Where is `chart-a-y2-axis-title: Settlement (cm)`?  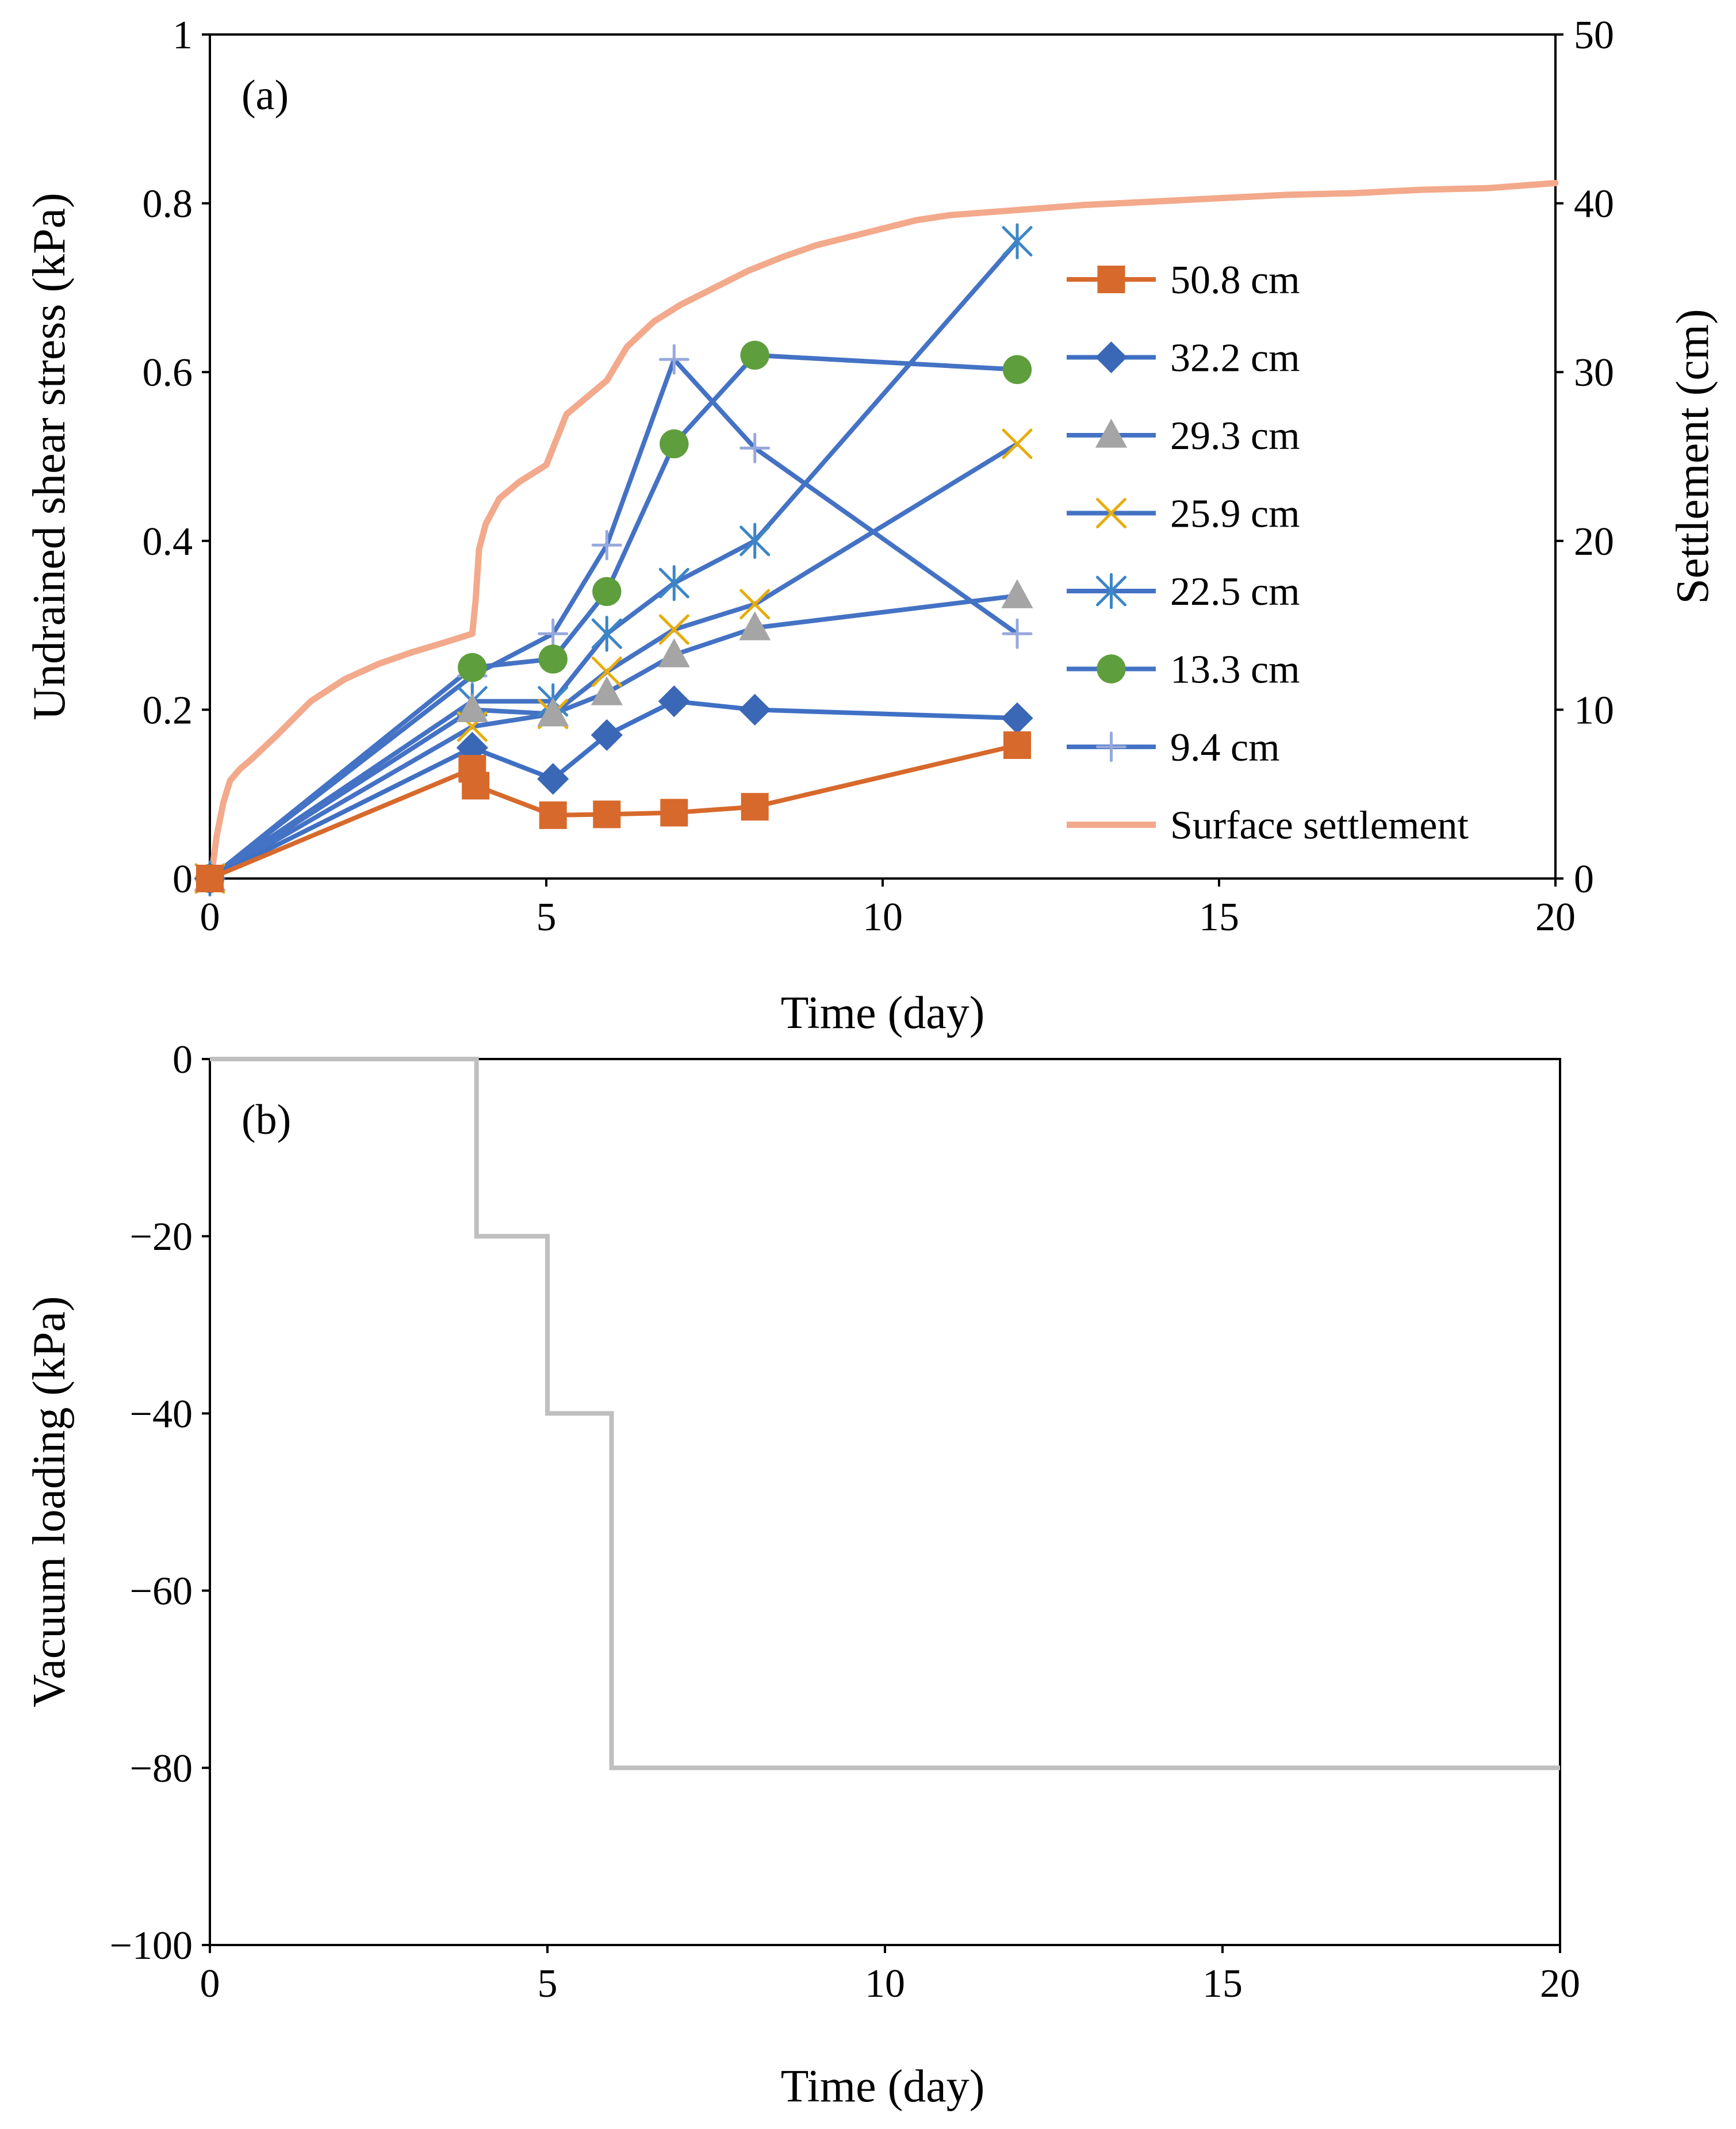
chart-a-y2-axis-title: Settlement (cm) is located at coordinates (1693, 456).